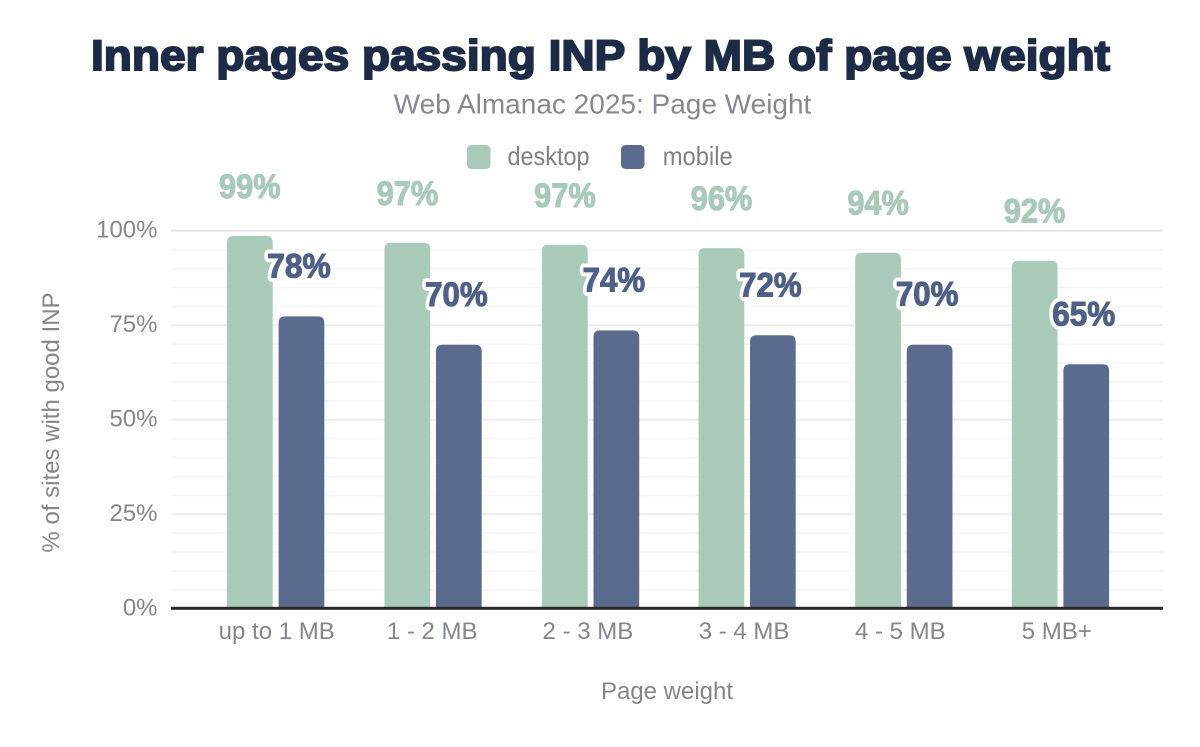 This screenshot has width=1200, height=747. I want to click on svg-text: 25%, so click(133, 513).